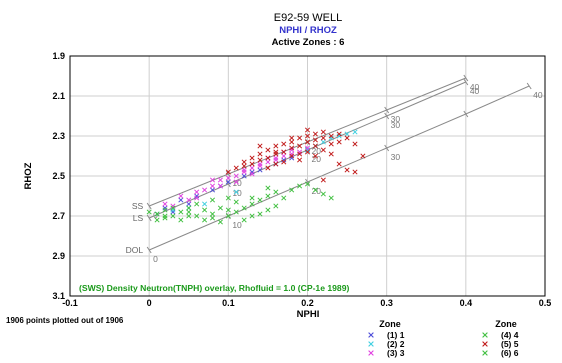  What do you see at coordinates (228, 303) in the screenshot?
I see `x-tick-label: 0.1` at bounding box center [228, 303].